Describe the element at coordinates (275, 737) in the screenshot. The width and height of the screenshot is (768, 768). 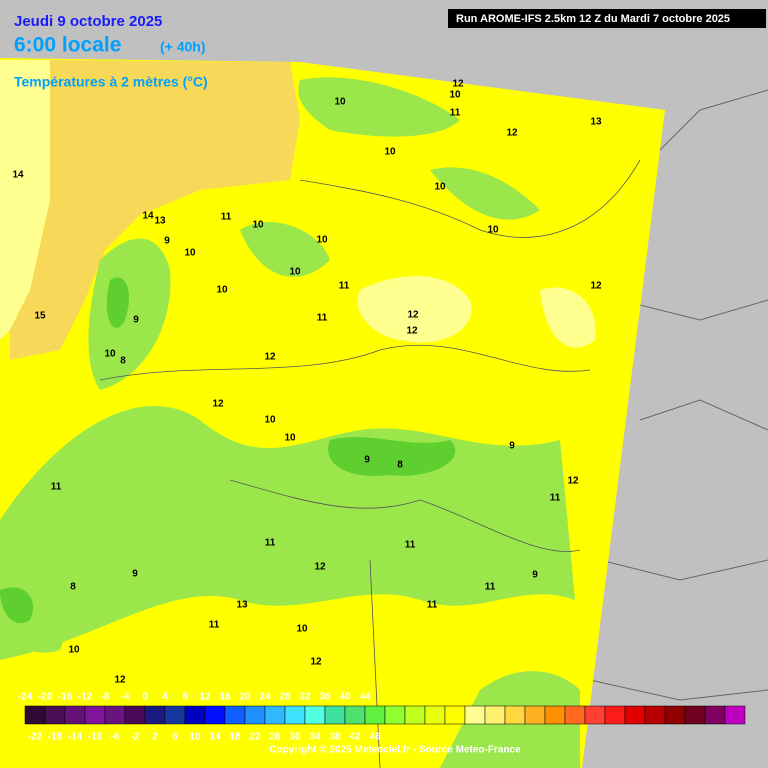
I see `legend-label: 26` at that location.